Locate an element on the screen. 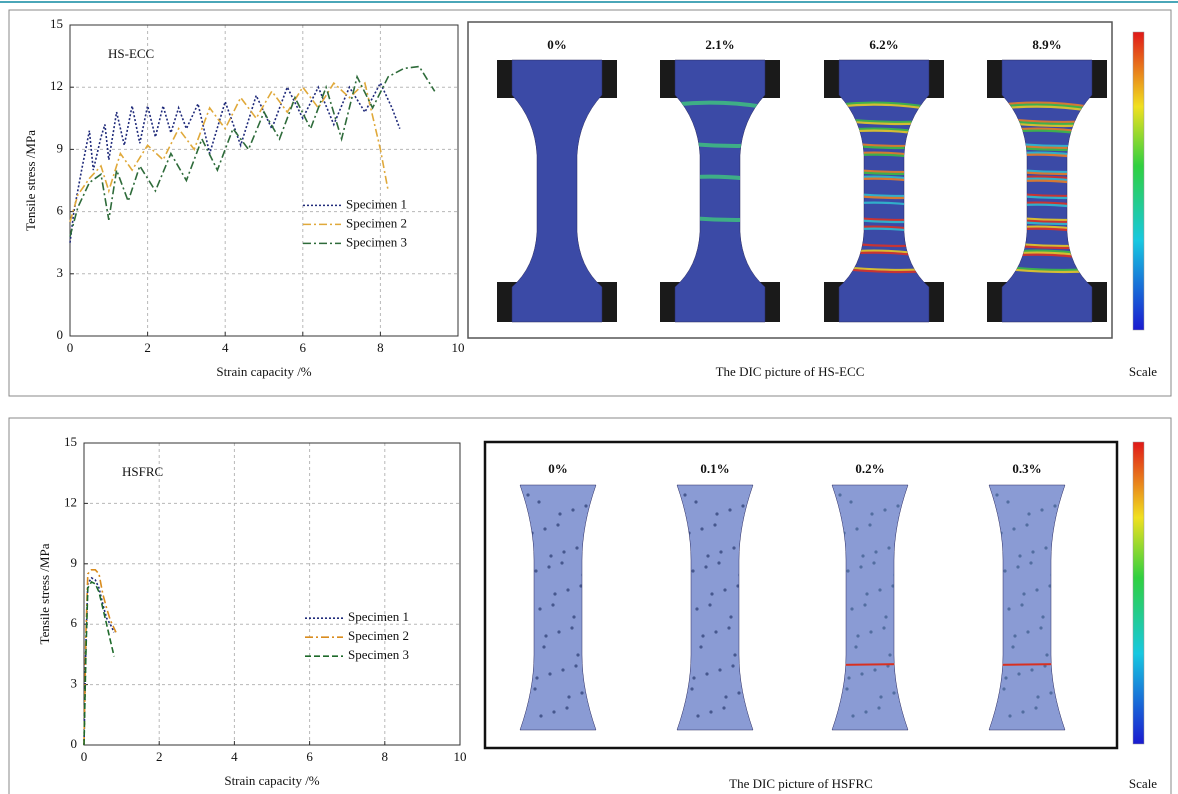  y-tick-label: 12 is located at coordinates (56, 85).